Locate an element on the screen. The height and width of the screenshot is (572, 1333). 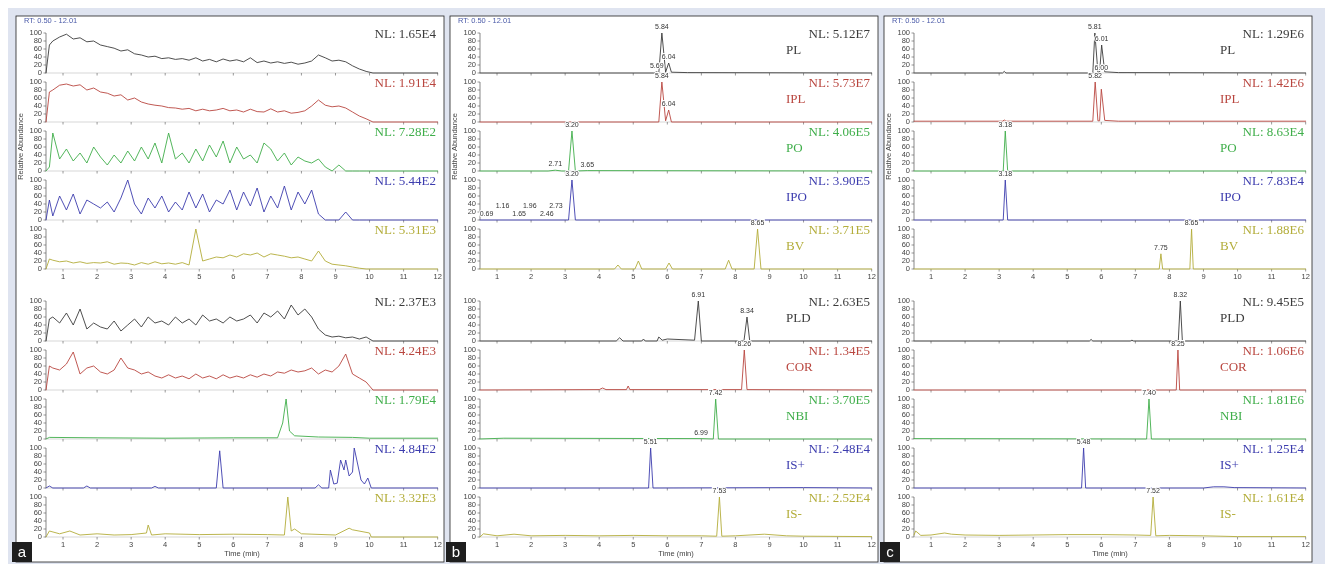
chart-title: NL: 2.52E4 is located at coordinates (839, 497).